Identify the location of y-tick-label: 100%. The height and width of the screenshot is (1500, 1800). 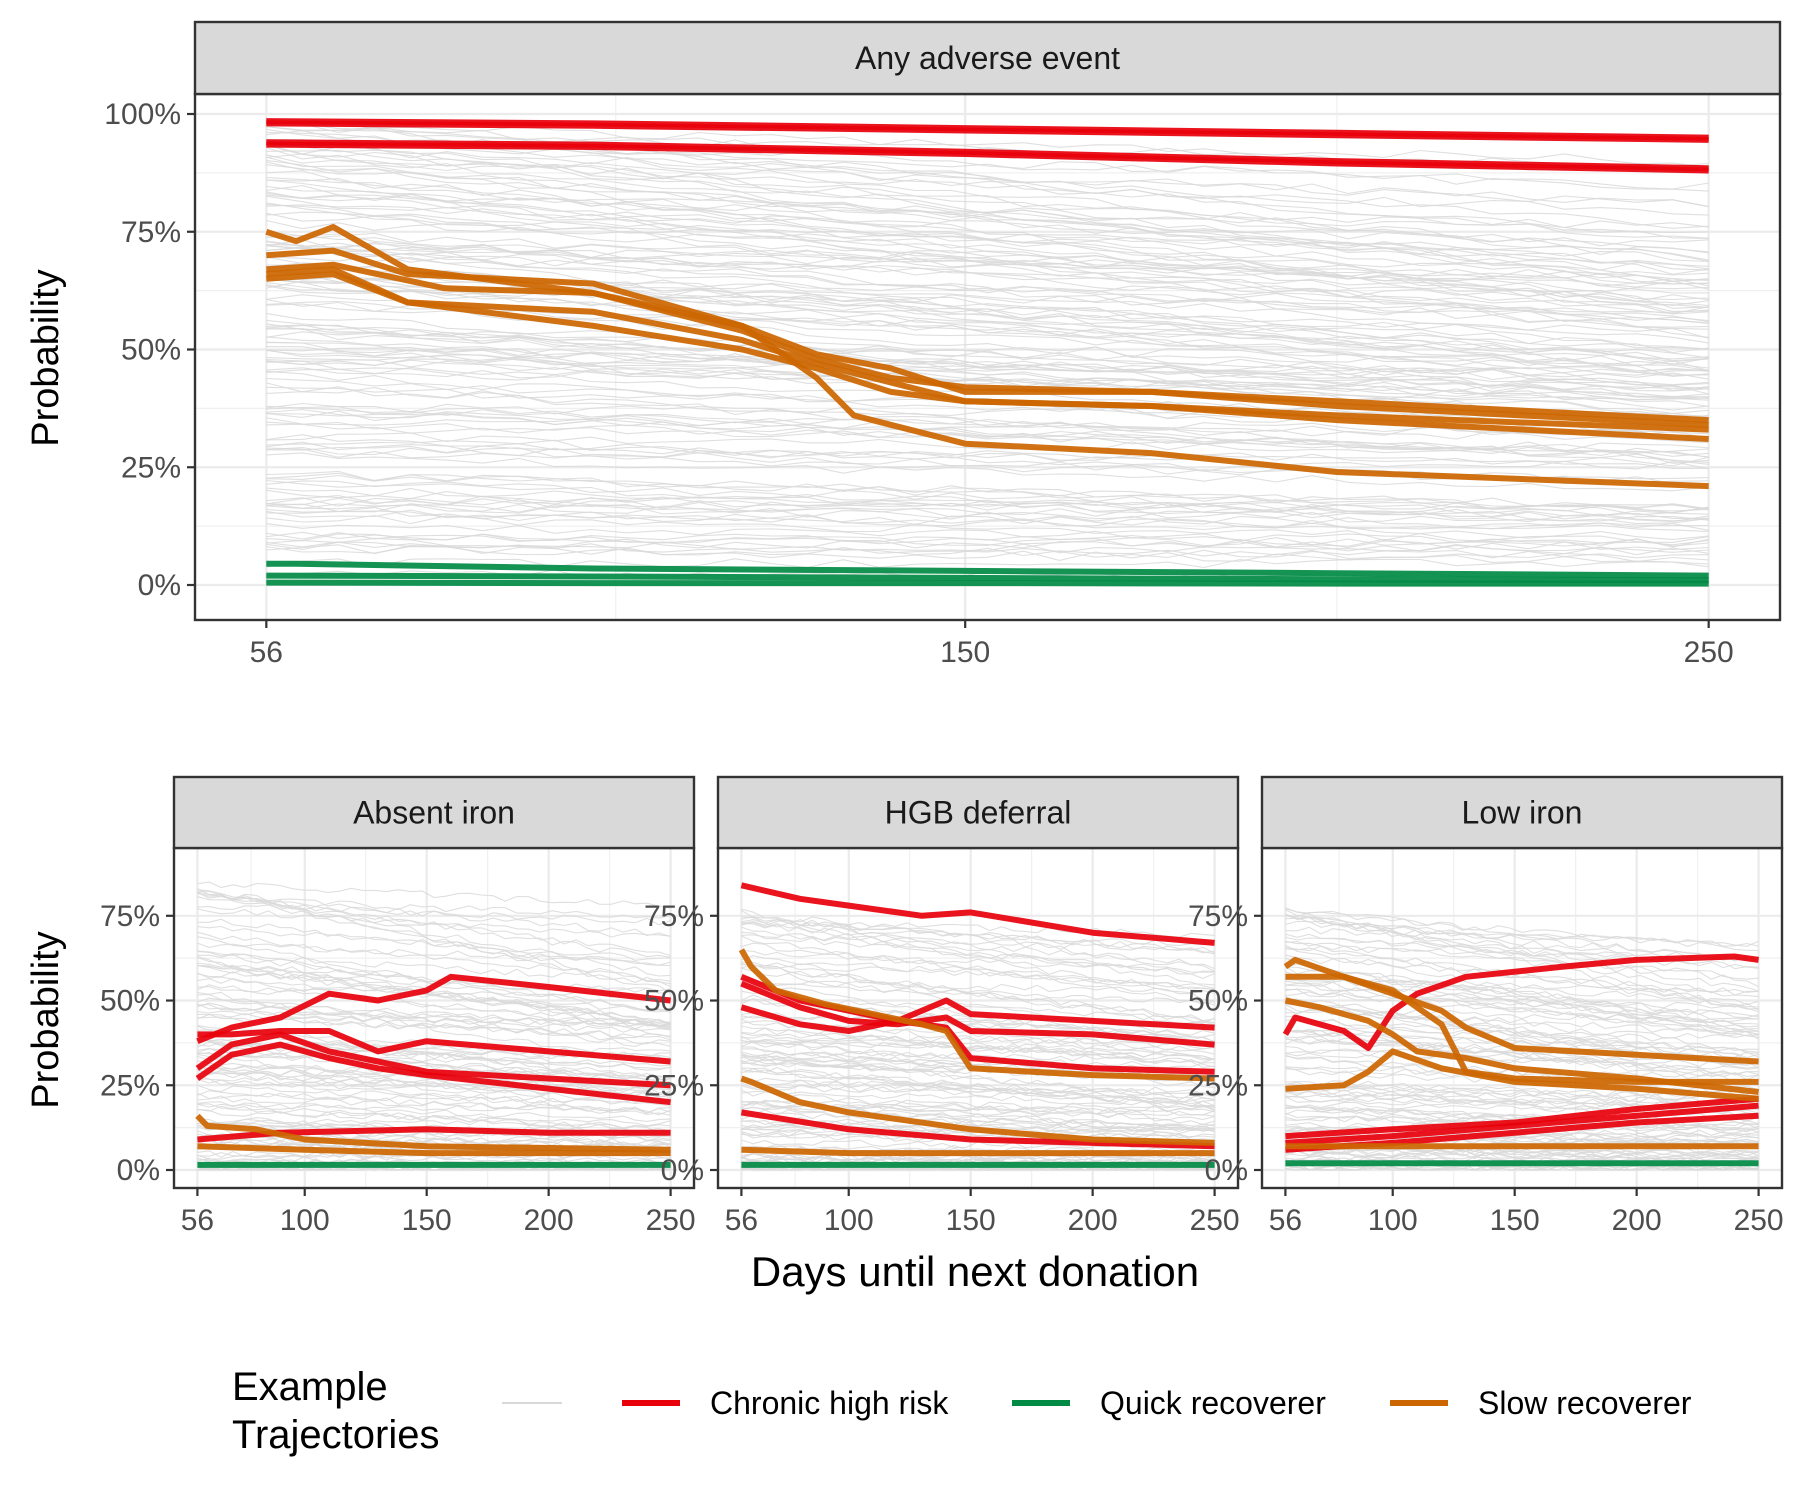
(142, 114).